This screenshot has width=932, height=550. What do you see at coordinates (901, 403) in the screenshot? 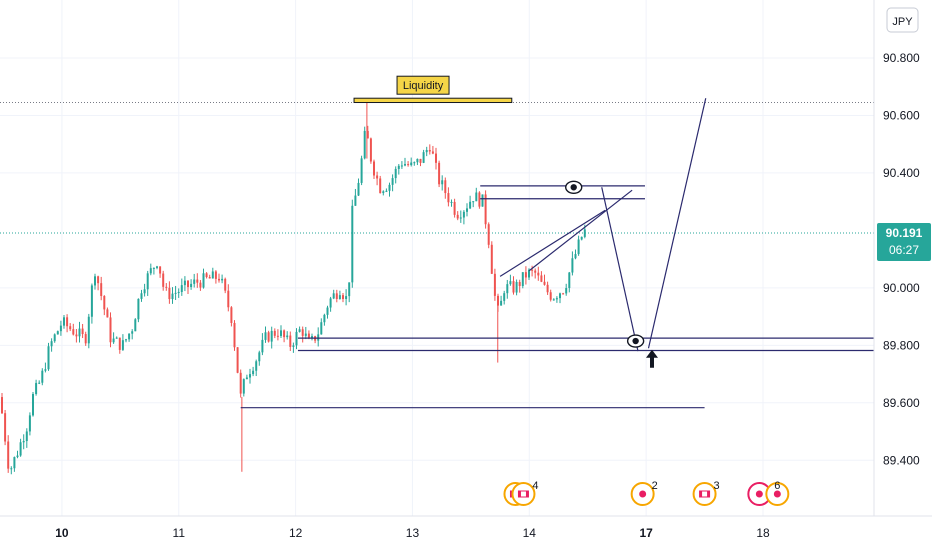
I see `price-tick-label: 89.600` at bounding box center [901, 403].